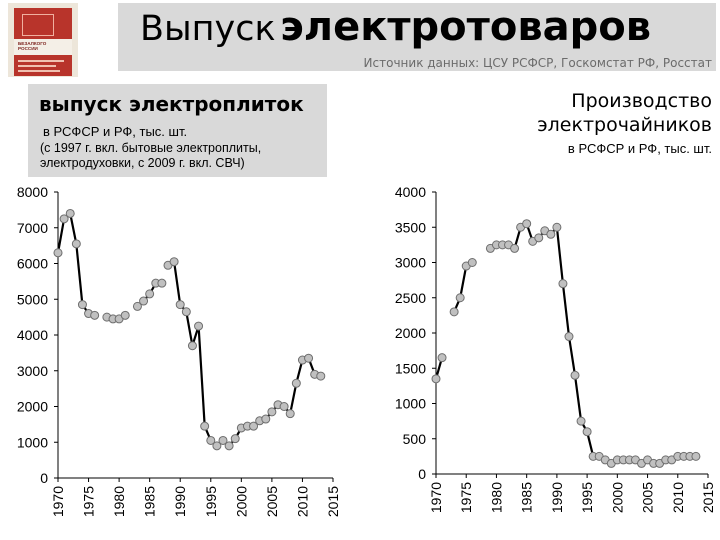 The image size is (720, 540). Describe the element at coordinates (211, 501) in the screenshot. I see `left-chart-x-tick-label: 1995` at that location.